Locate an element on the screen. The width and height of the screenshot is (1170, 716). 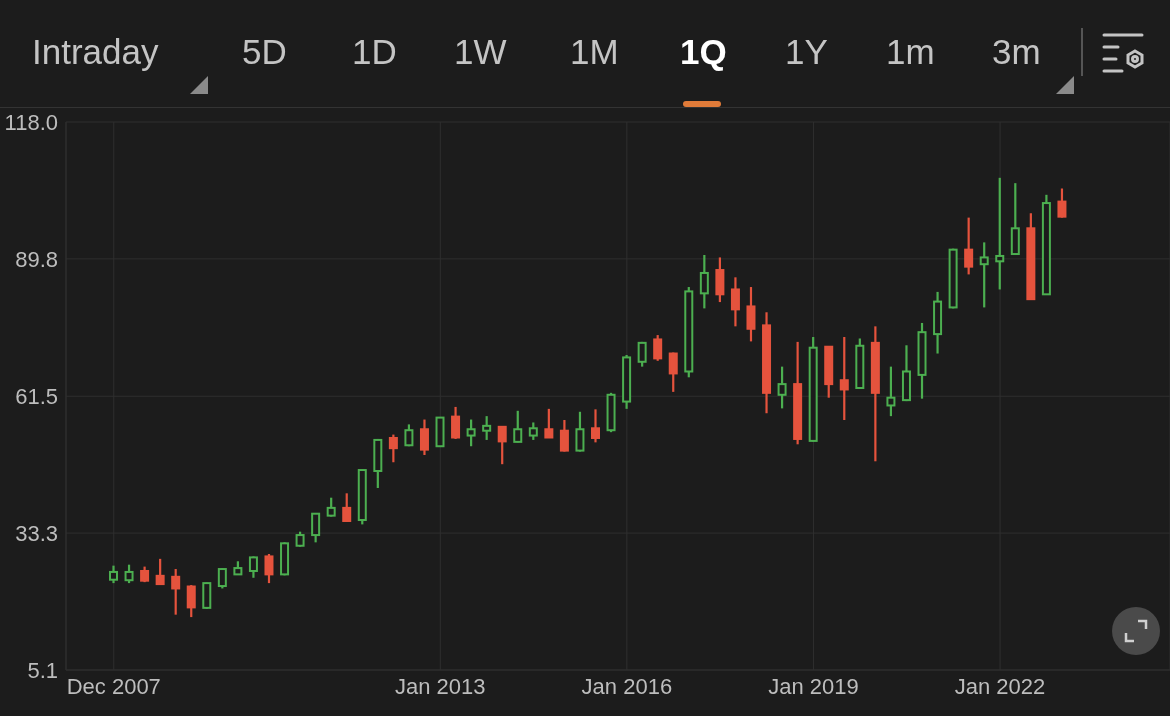
x-tick-label: Jan 2019 is located at coordinates (813, 686).